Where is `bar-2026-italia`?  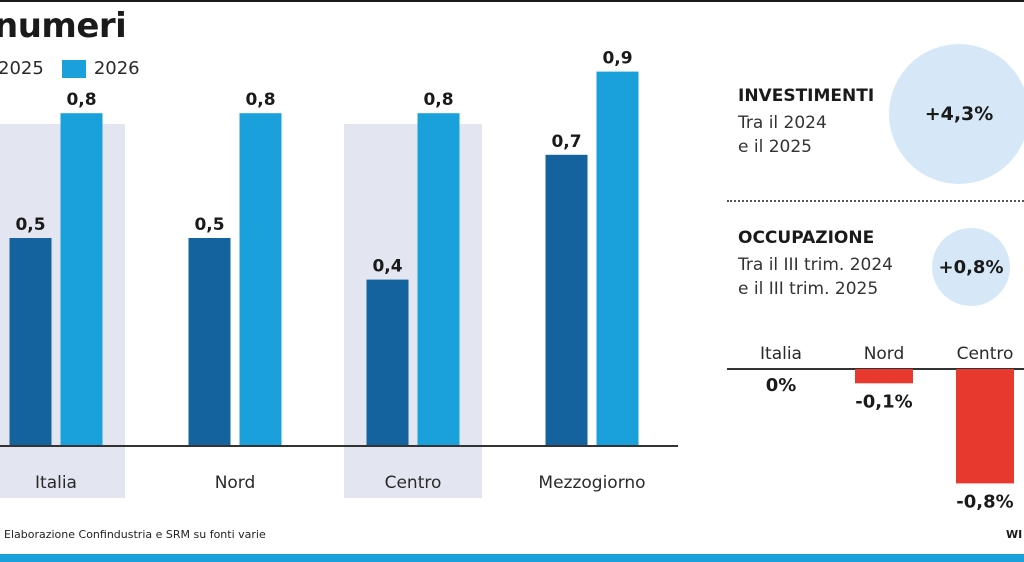 bar-2026-italia is located at coordinates (81, 279).